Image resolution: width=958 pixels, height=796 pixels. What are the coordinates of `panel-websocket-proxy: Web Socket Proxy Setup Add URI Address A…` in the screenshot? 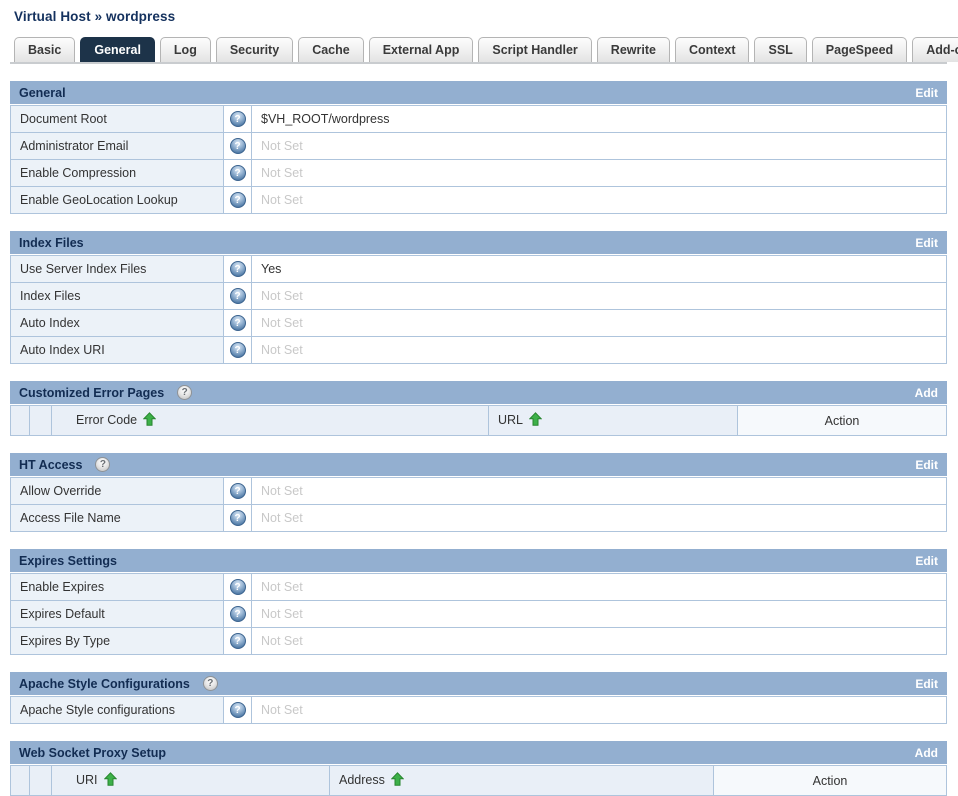 It's located at (478, 768).